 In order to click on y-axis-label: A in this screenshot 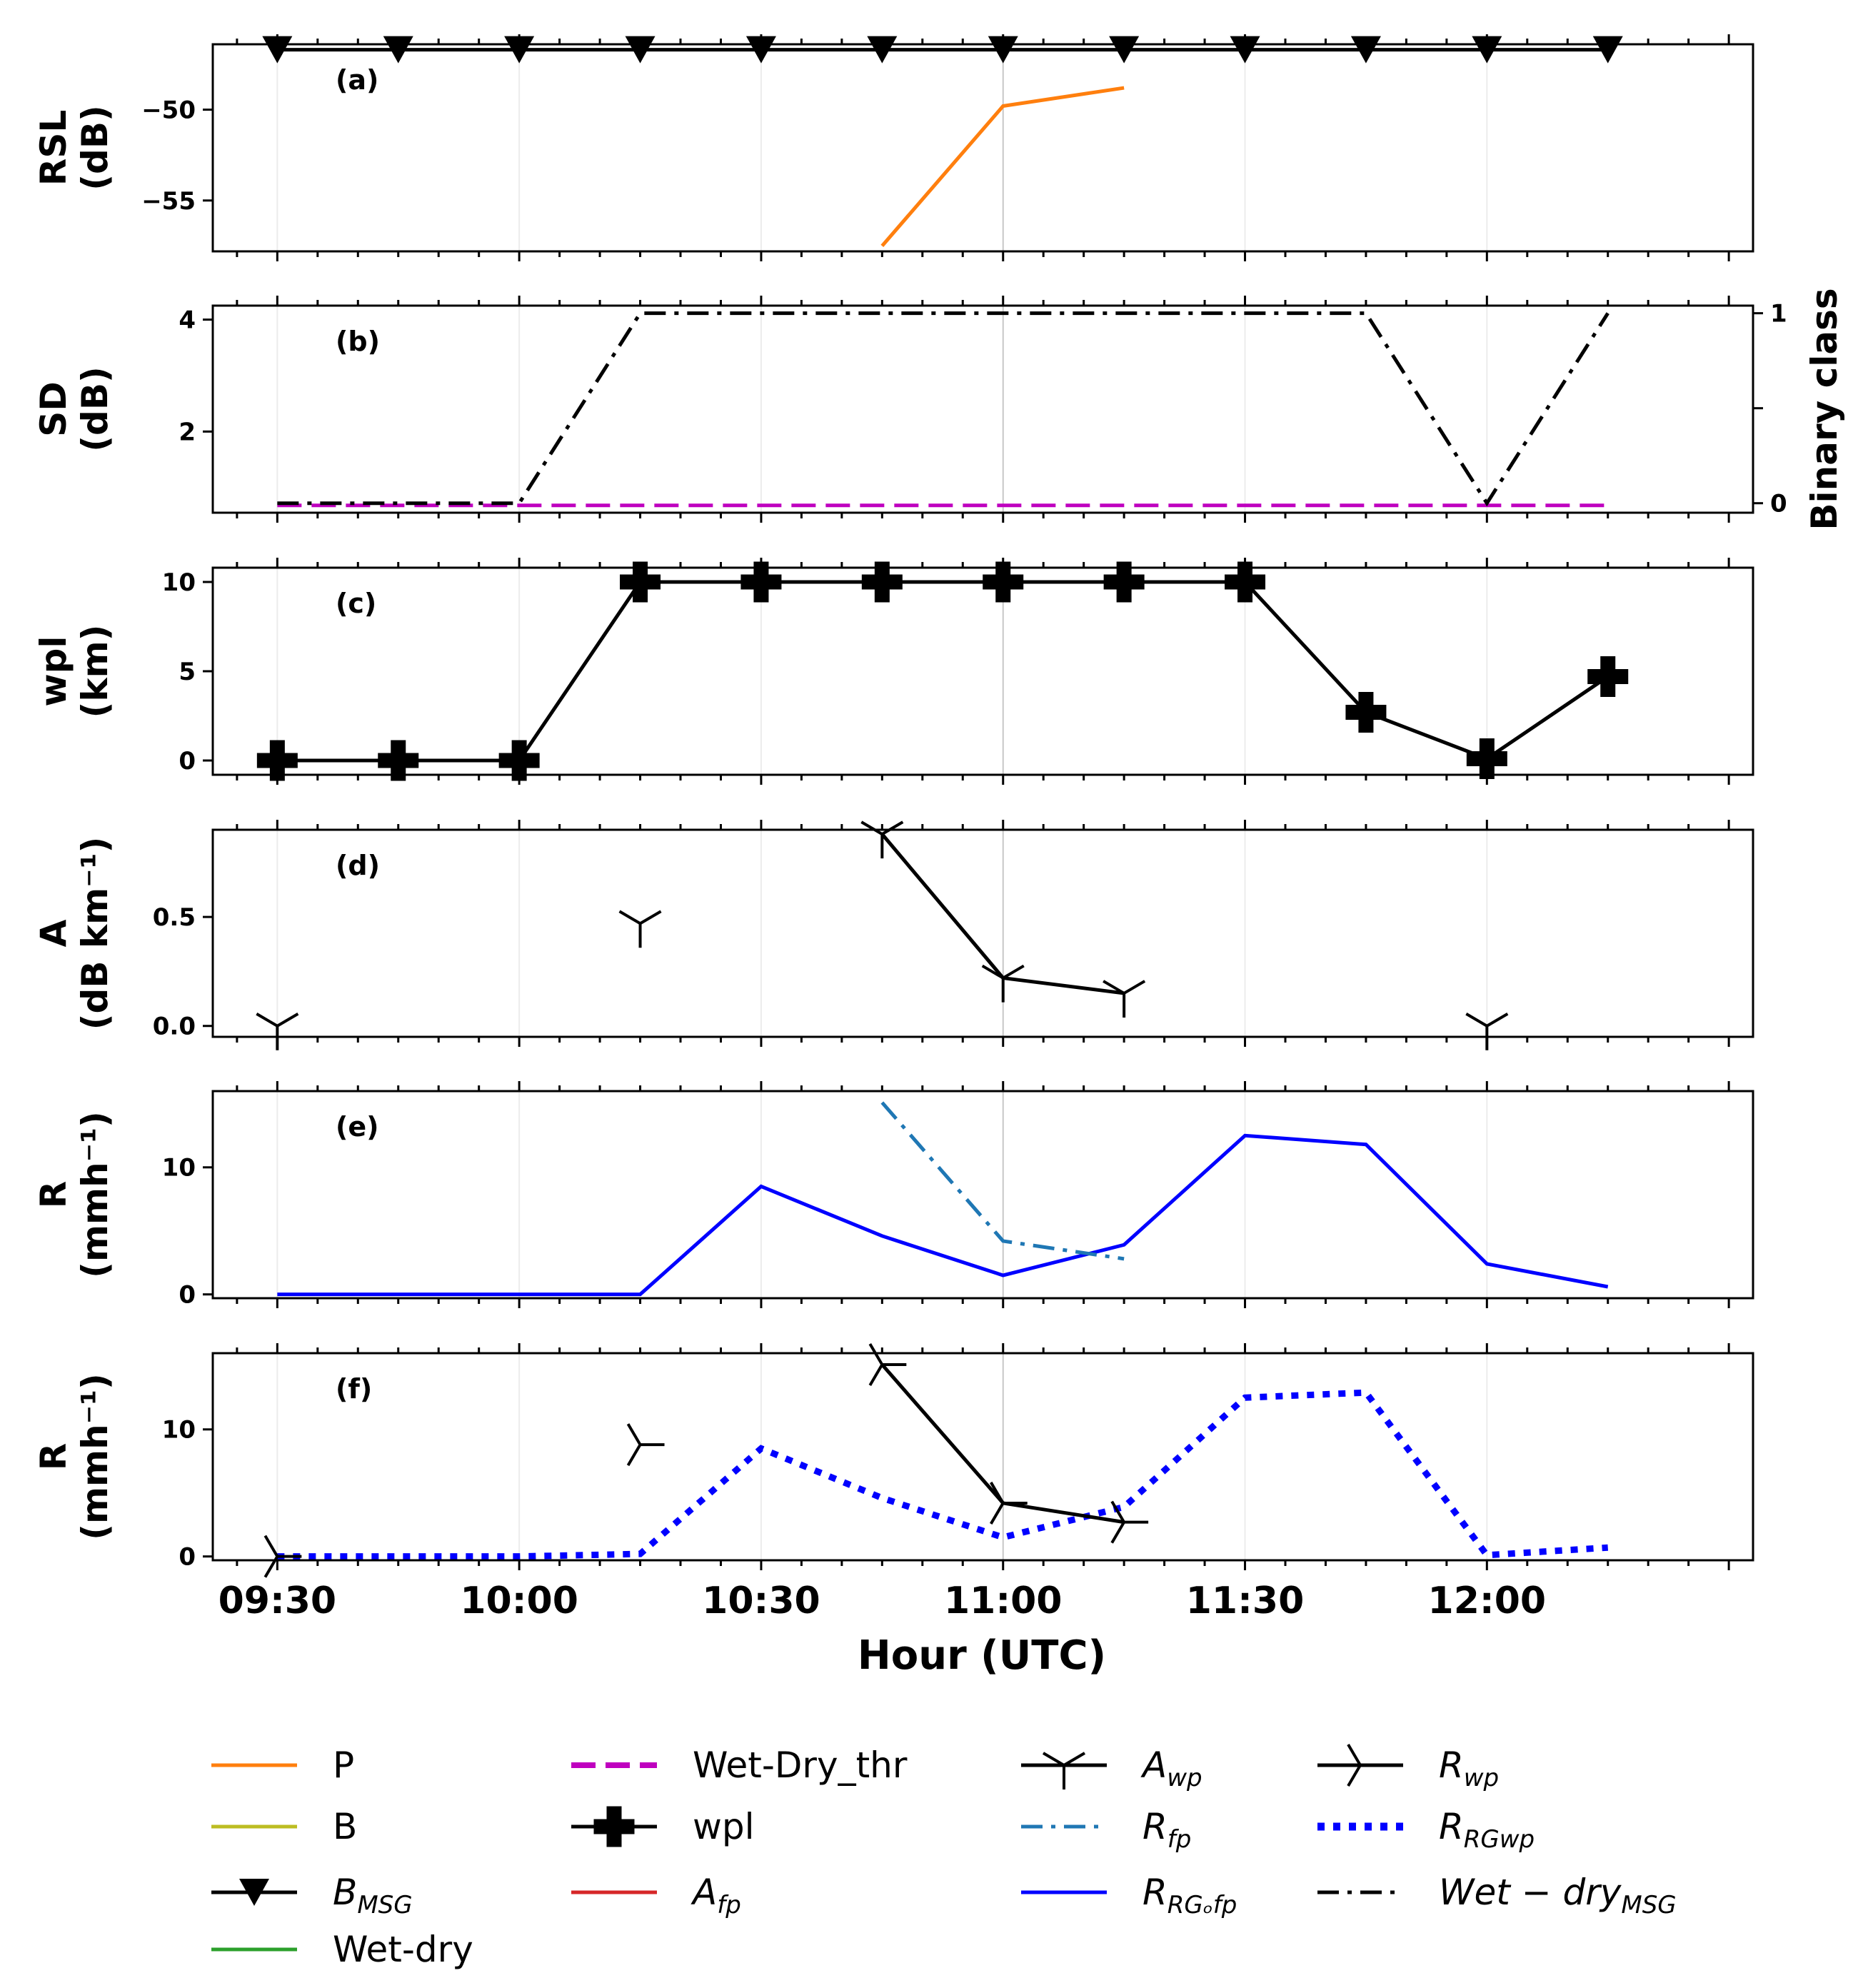, I will do `click(53, 933)`.